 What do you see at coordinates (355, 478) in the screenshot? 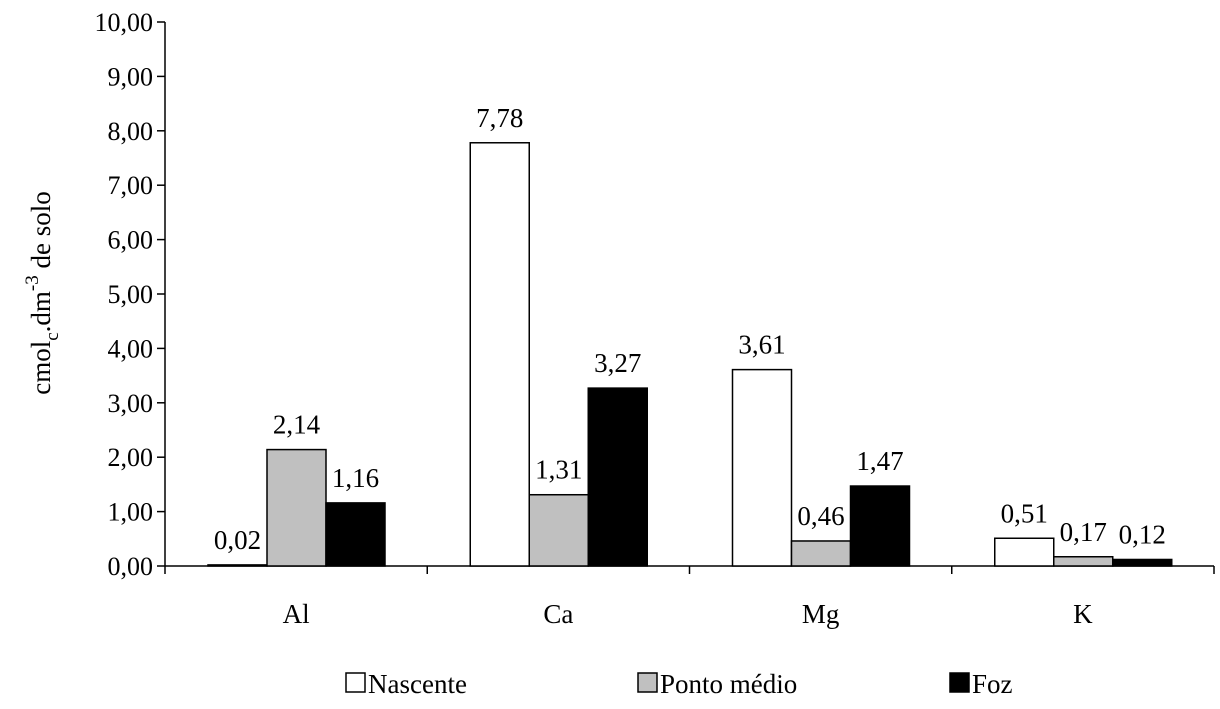
I see `data-label: 1,16` at bounding box center [355, 478].